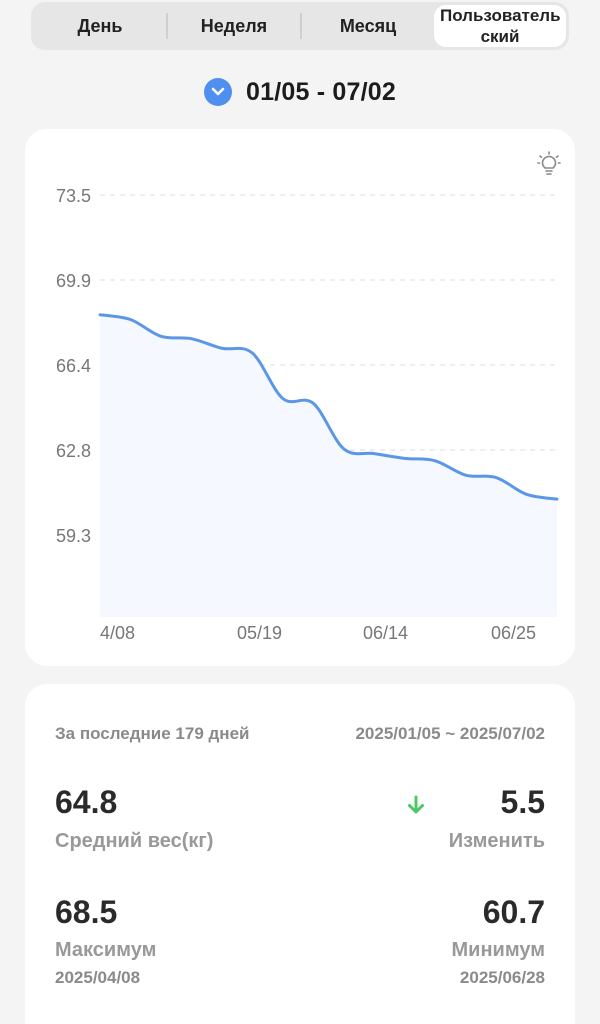 Image resolution: width=600 pixels, height=1024 pixels. What do you see at coordinates (522, 802) in the screenshot?
I see `change-value: 5.5` at bounding box center [522, 802].